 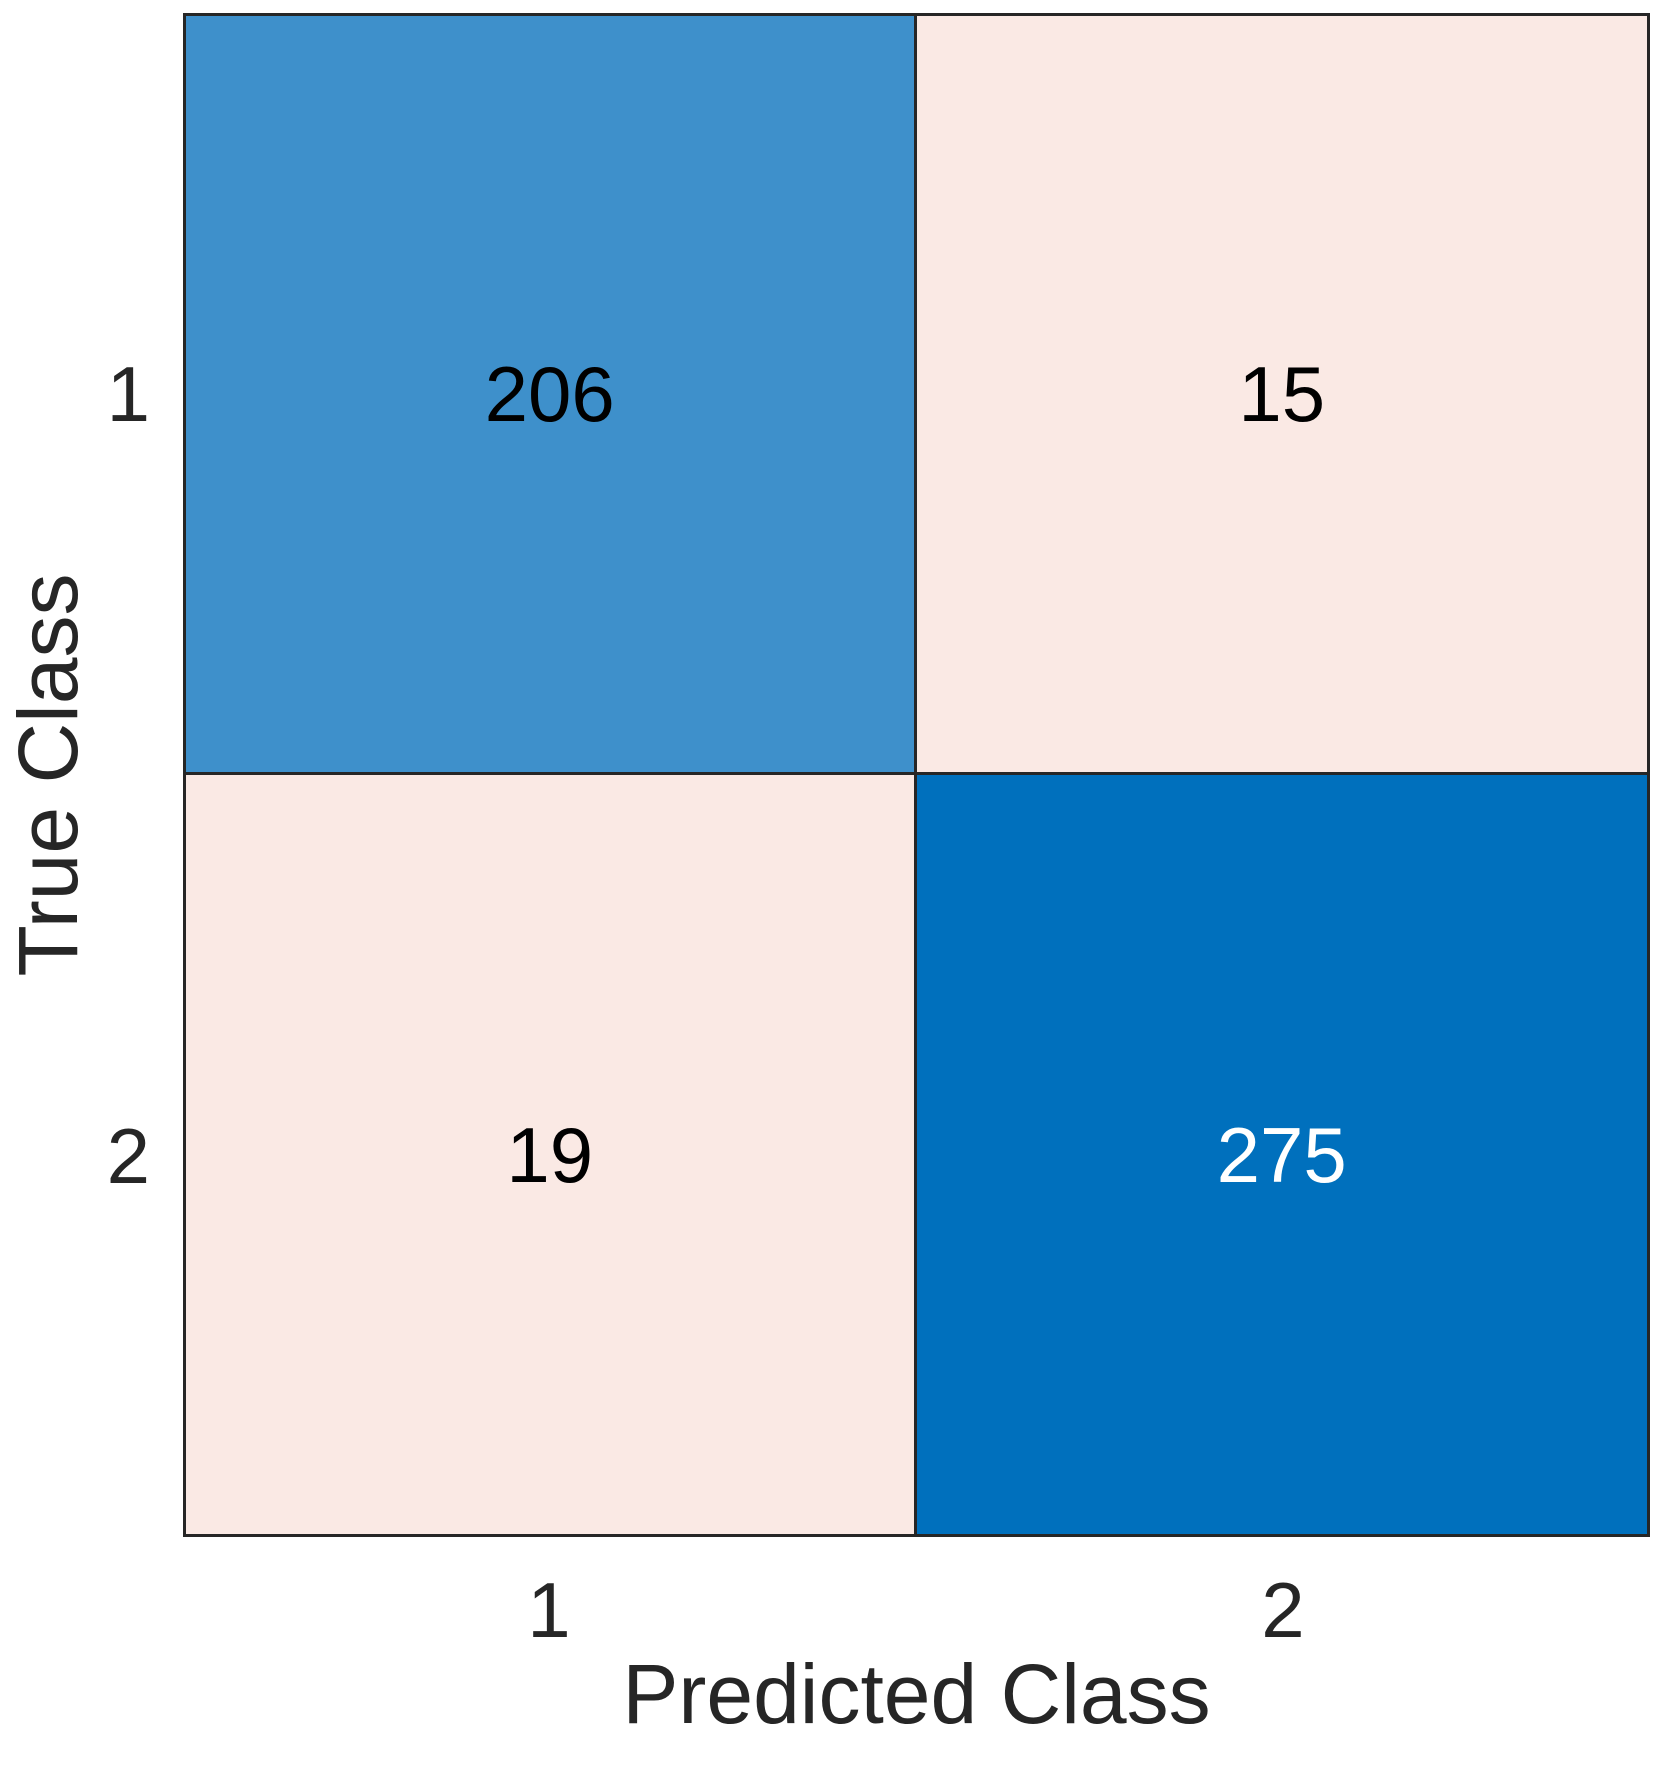 What do you see at coordinates (128, 1156) in the screenshot?
I see `y-tick-label-2: 2` at bounding box center [128, 1156].